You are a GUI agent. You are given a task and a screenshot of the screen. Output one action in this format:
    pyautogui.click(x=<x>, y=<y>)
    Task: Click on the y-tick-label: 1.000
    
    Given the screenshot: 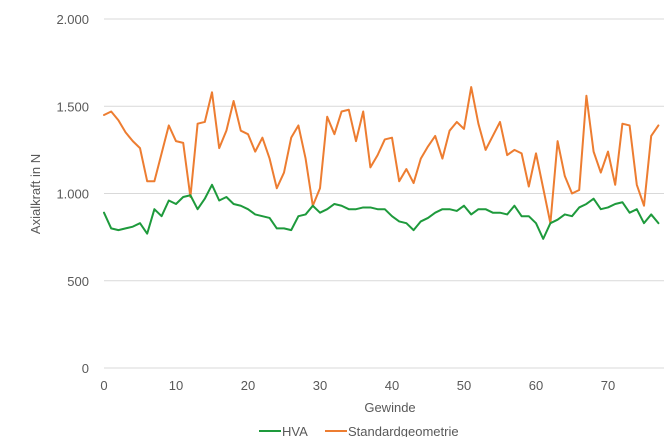 What is the action you would take?
    pyautogui.click(x=72, y=194)
    